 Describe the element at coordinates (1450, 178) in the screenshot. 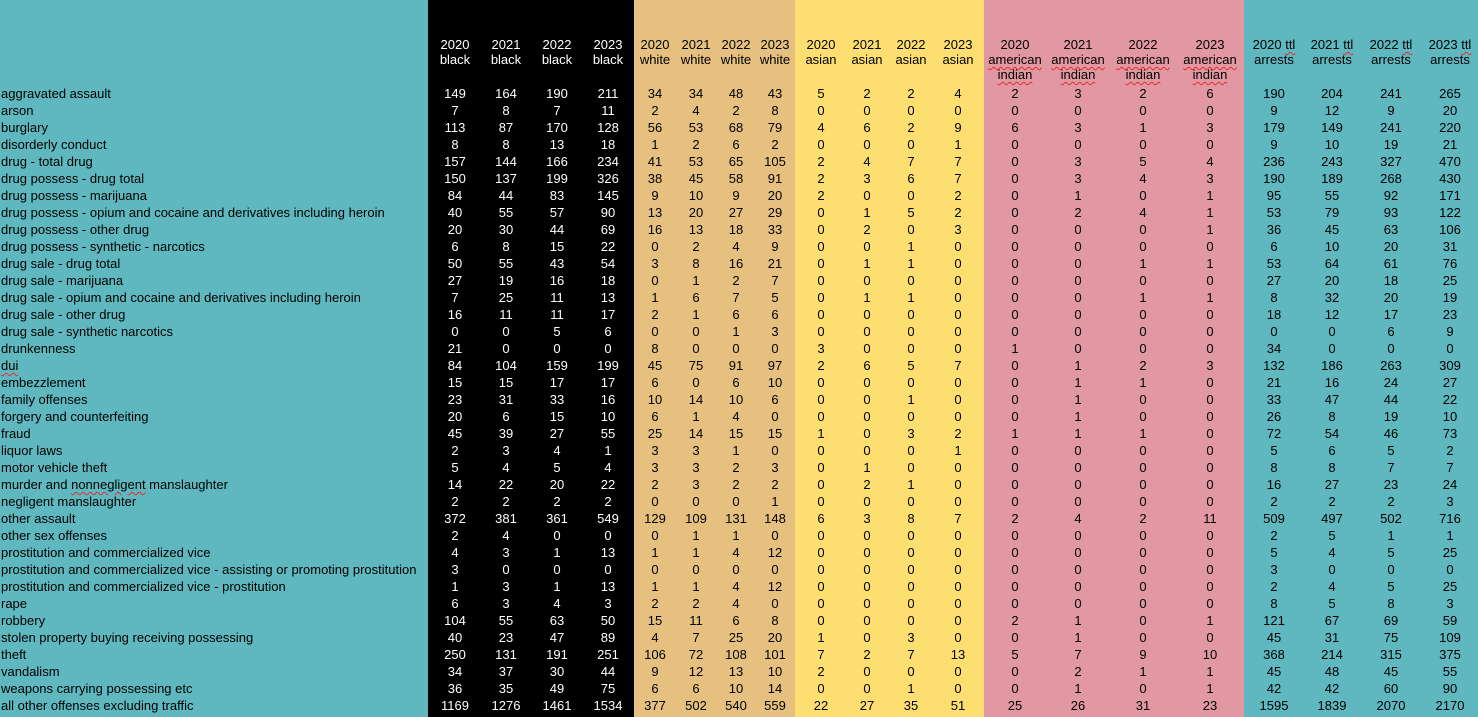

I see `data-cell: 430` at that location.